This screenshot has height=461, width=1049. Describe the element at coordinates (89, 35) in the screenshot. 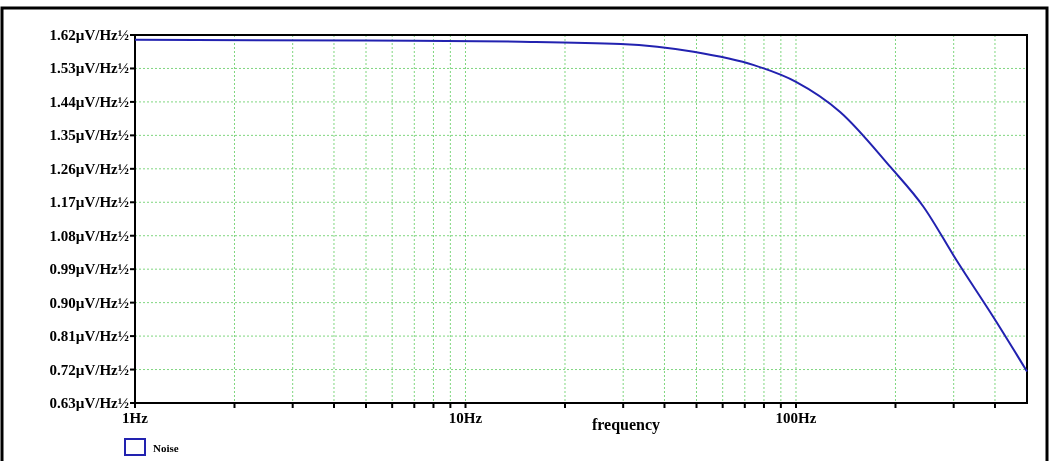

I see `y-tick-label: 1.62µV/Hz½` at that location.